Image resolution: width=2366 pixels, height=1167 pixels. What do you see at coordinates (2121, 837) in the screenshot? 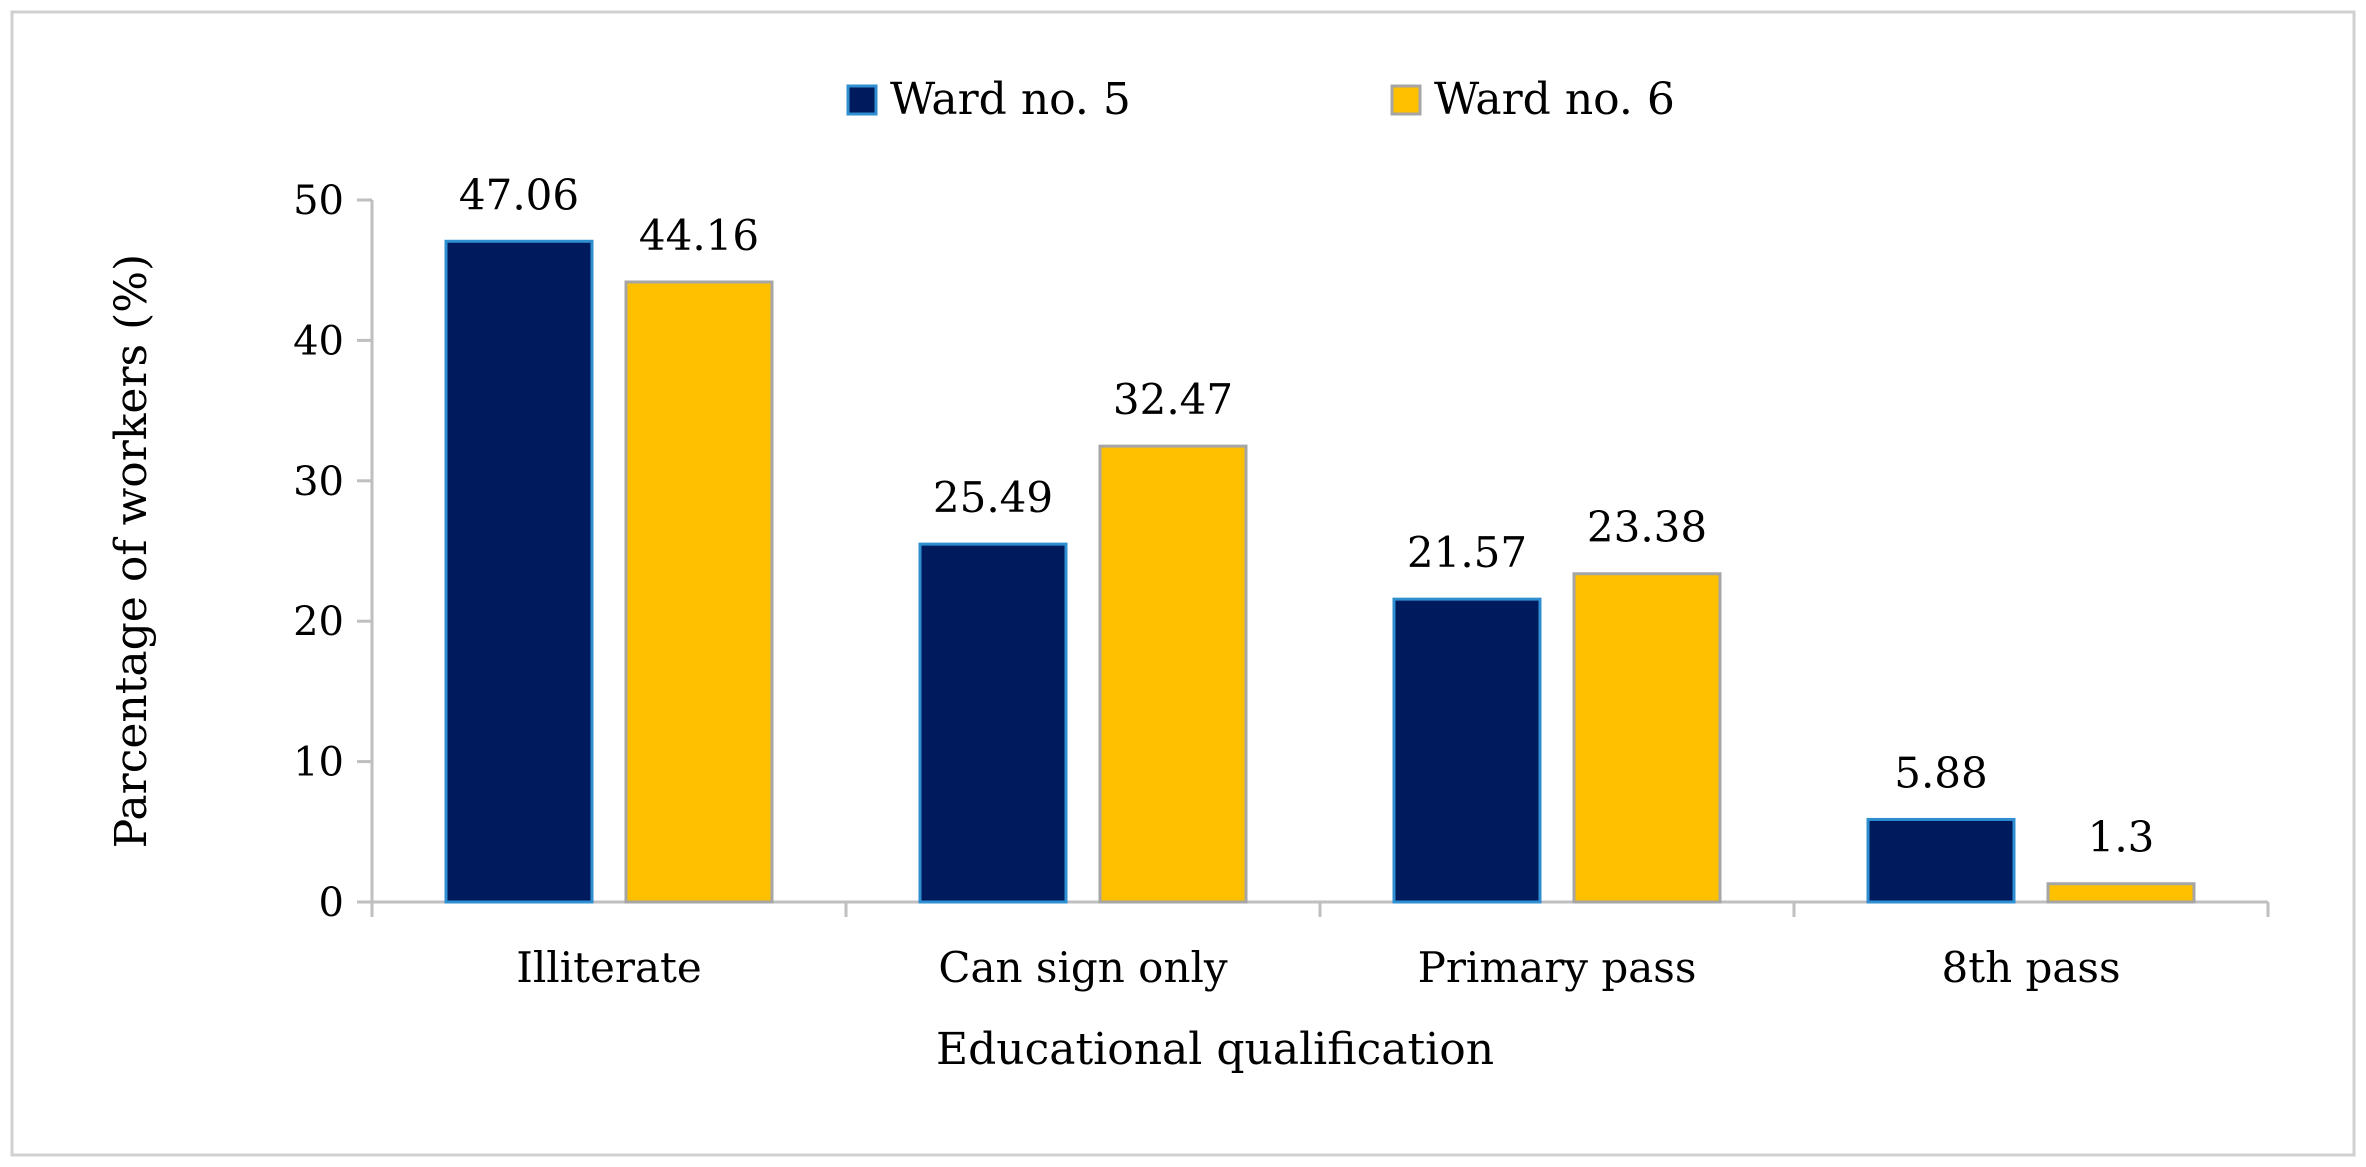
I see `data-label: 1.3` at bounding box center [2121, 837].